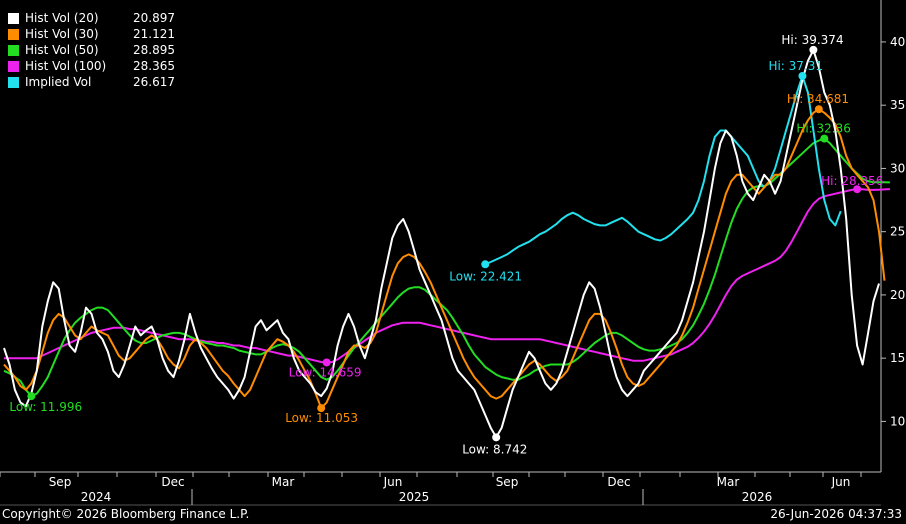 The image size is (906, 524). Describe the element at coordinates (494, 449) in the screenshot. I see `extreme-label: Low: 8.742` at that location.